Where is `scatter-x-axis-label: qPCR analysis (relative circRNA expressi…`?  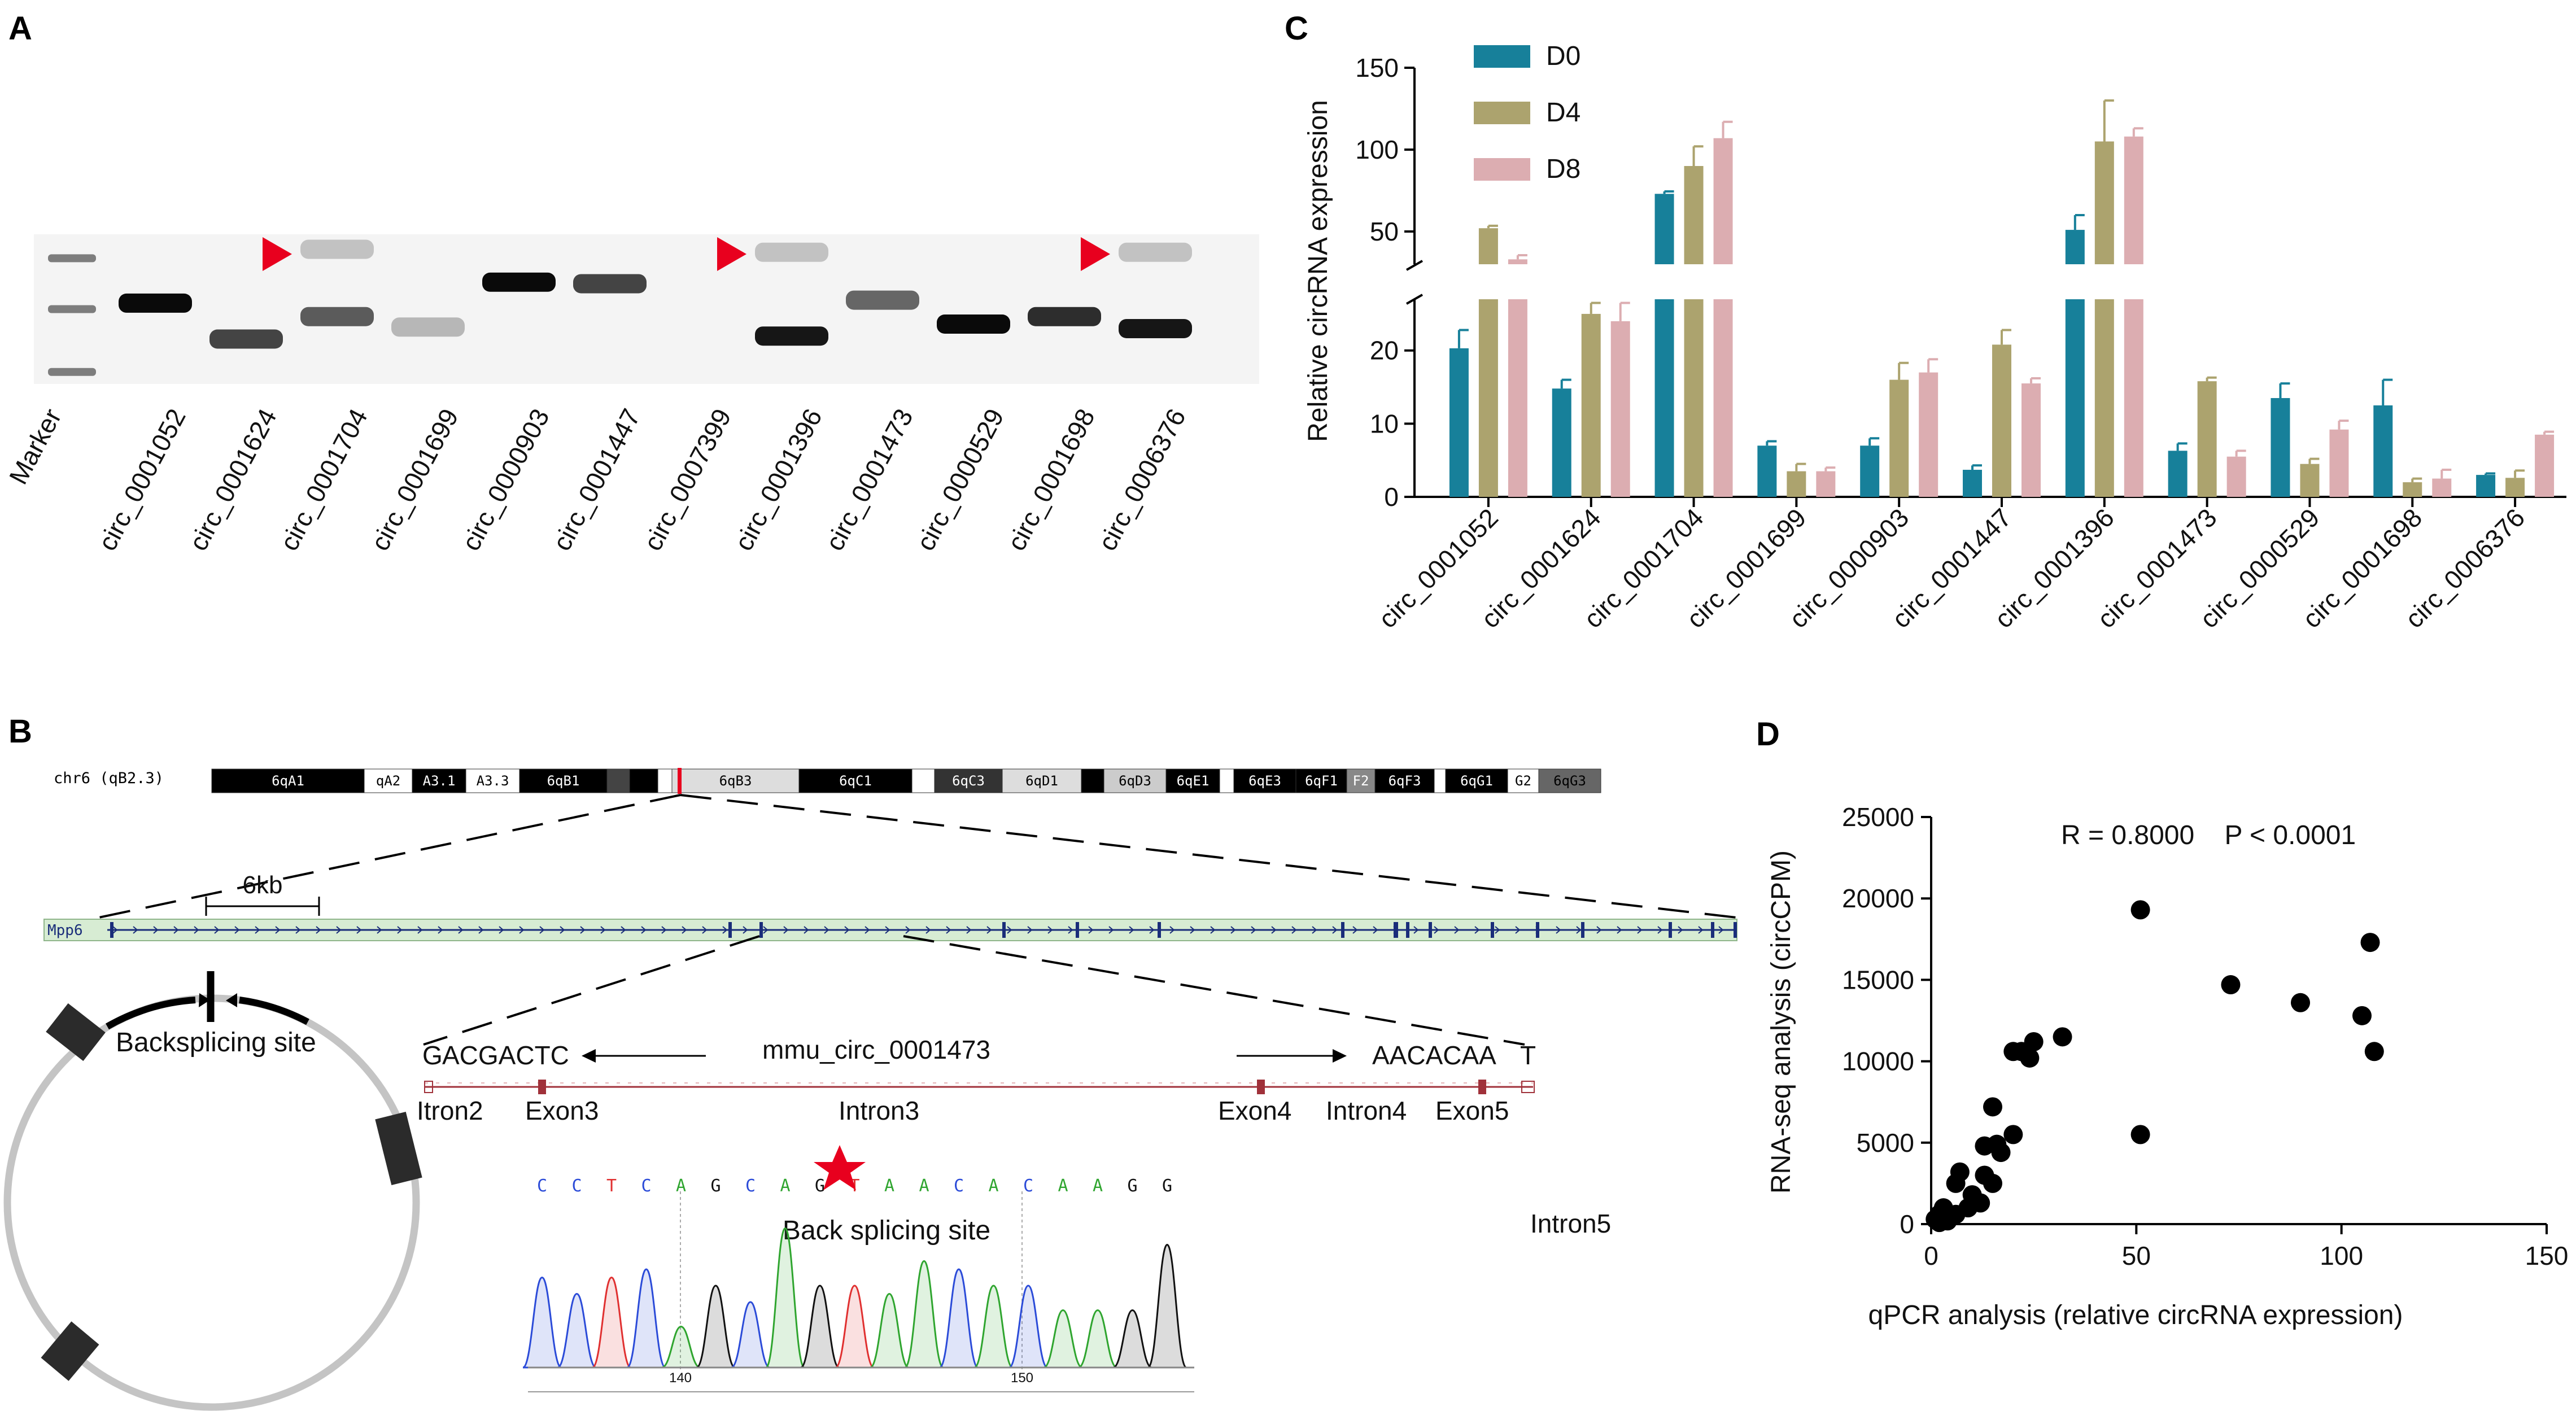 scatter-x-axis-label: qPCR analysis (relative circRNA expressi… is located at coordinates (2136, 1315).